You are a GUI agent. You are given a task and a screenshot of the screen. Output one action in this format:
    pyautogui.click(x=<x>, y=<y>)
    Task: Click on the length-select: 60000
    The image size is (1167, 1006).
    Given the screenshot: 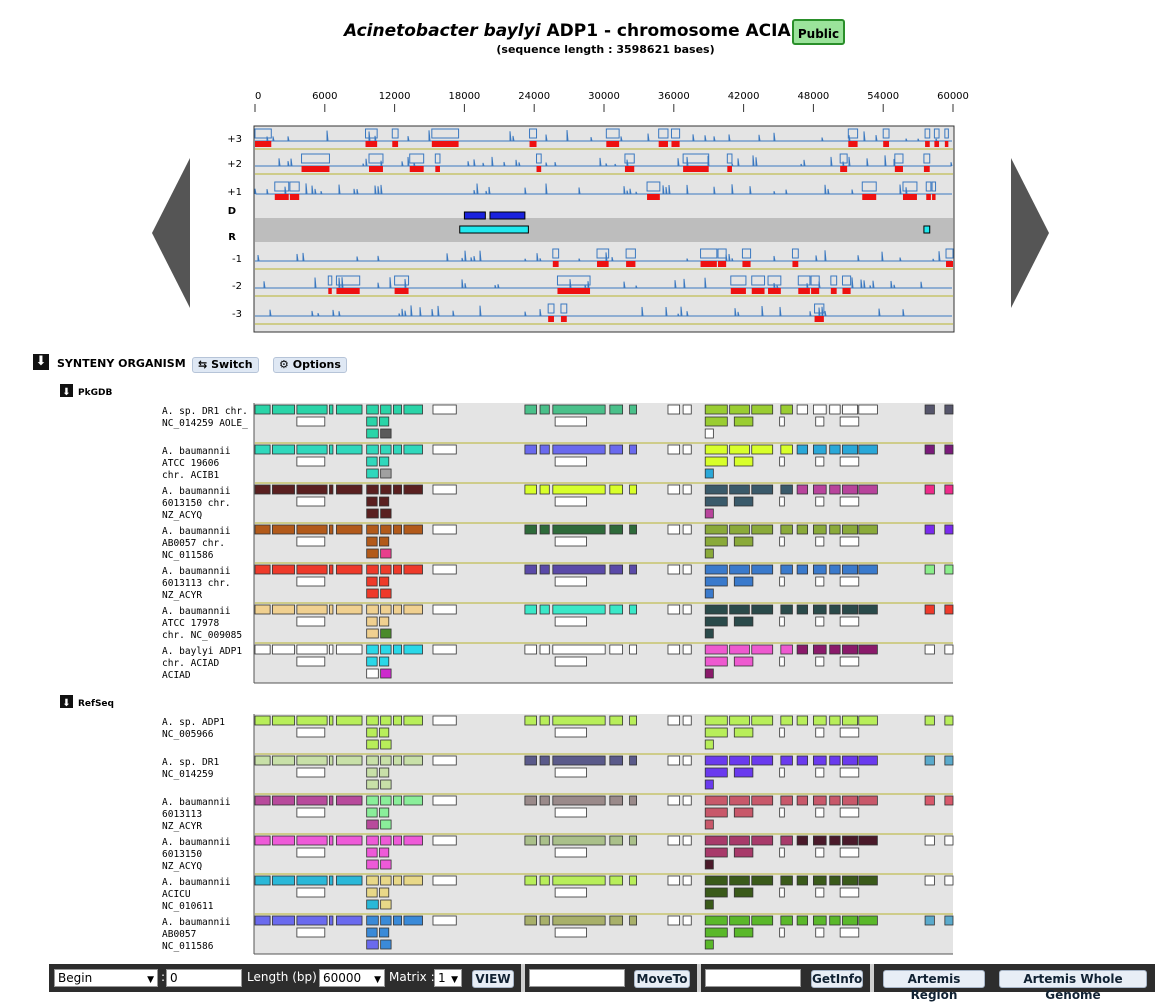 What is the action you would take?
    pyautogui.click(x=352, y=978)
    